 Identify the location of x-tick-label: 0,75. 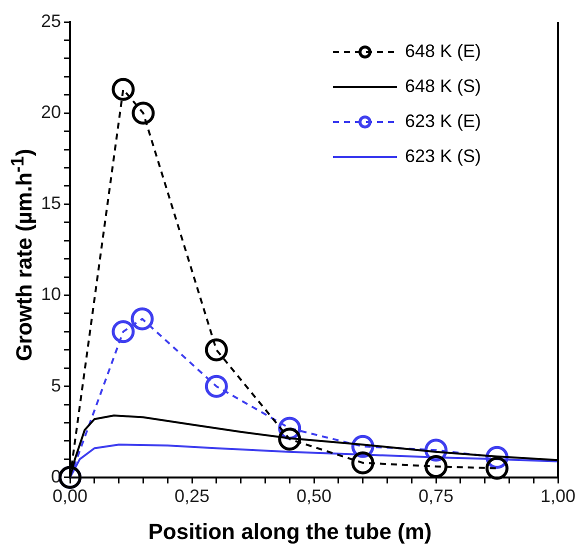
(436, 496).